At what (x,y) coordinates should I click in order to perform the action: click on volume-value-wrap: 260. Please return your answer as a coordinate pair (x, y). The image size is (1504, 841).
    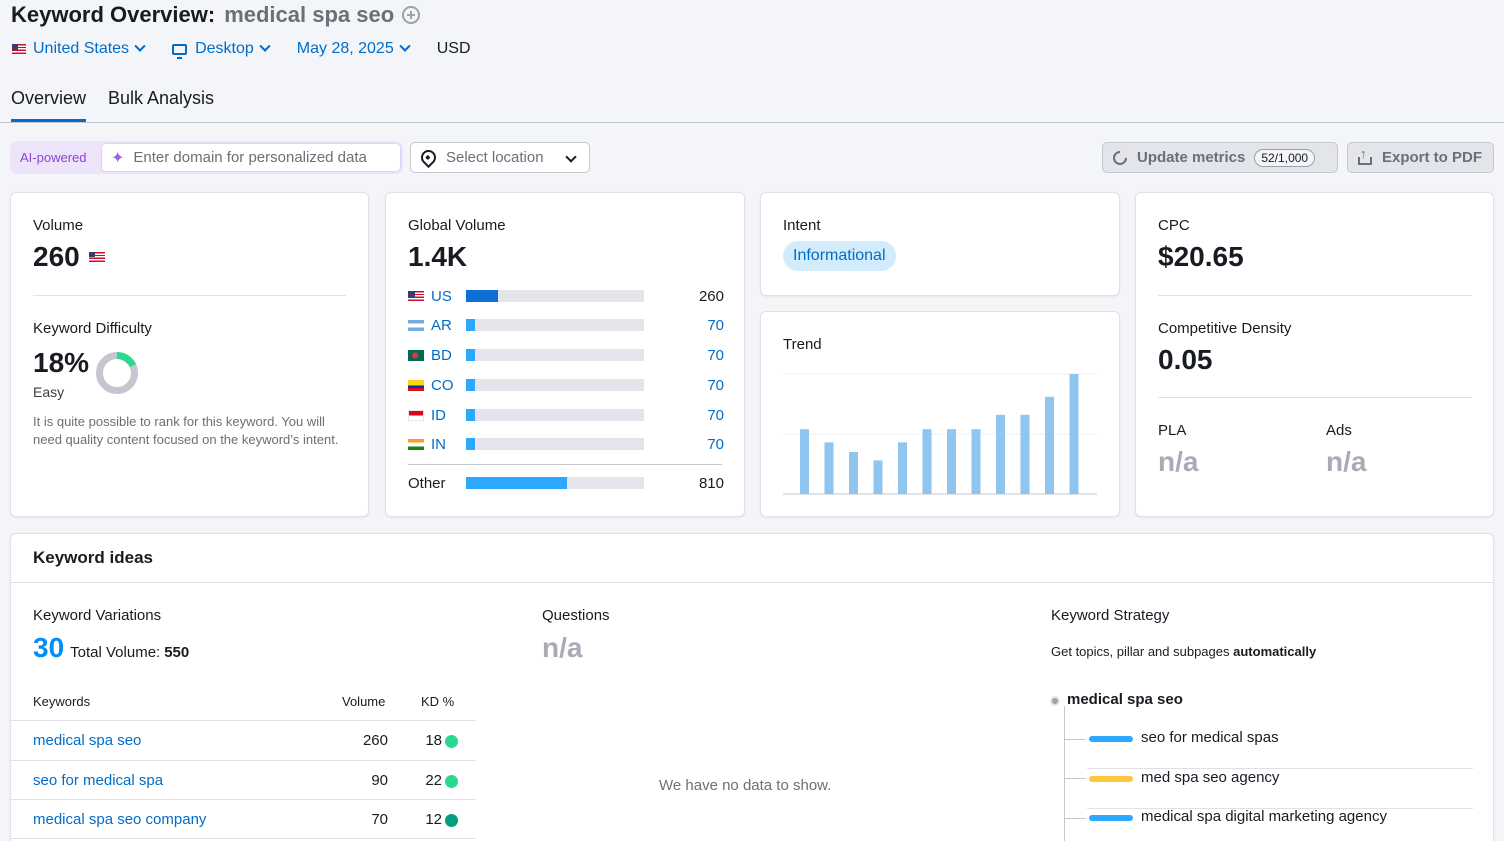
    Looking at the image, I should click on (72, 257).